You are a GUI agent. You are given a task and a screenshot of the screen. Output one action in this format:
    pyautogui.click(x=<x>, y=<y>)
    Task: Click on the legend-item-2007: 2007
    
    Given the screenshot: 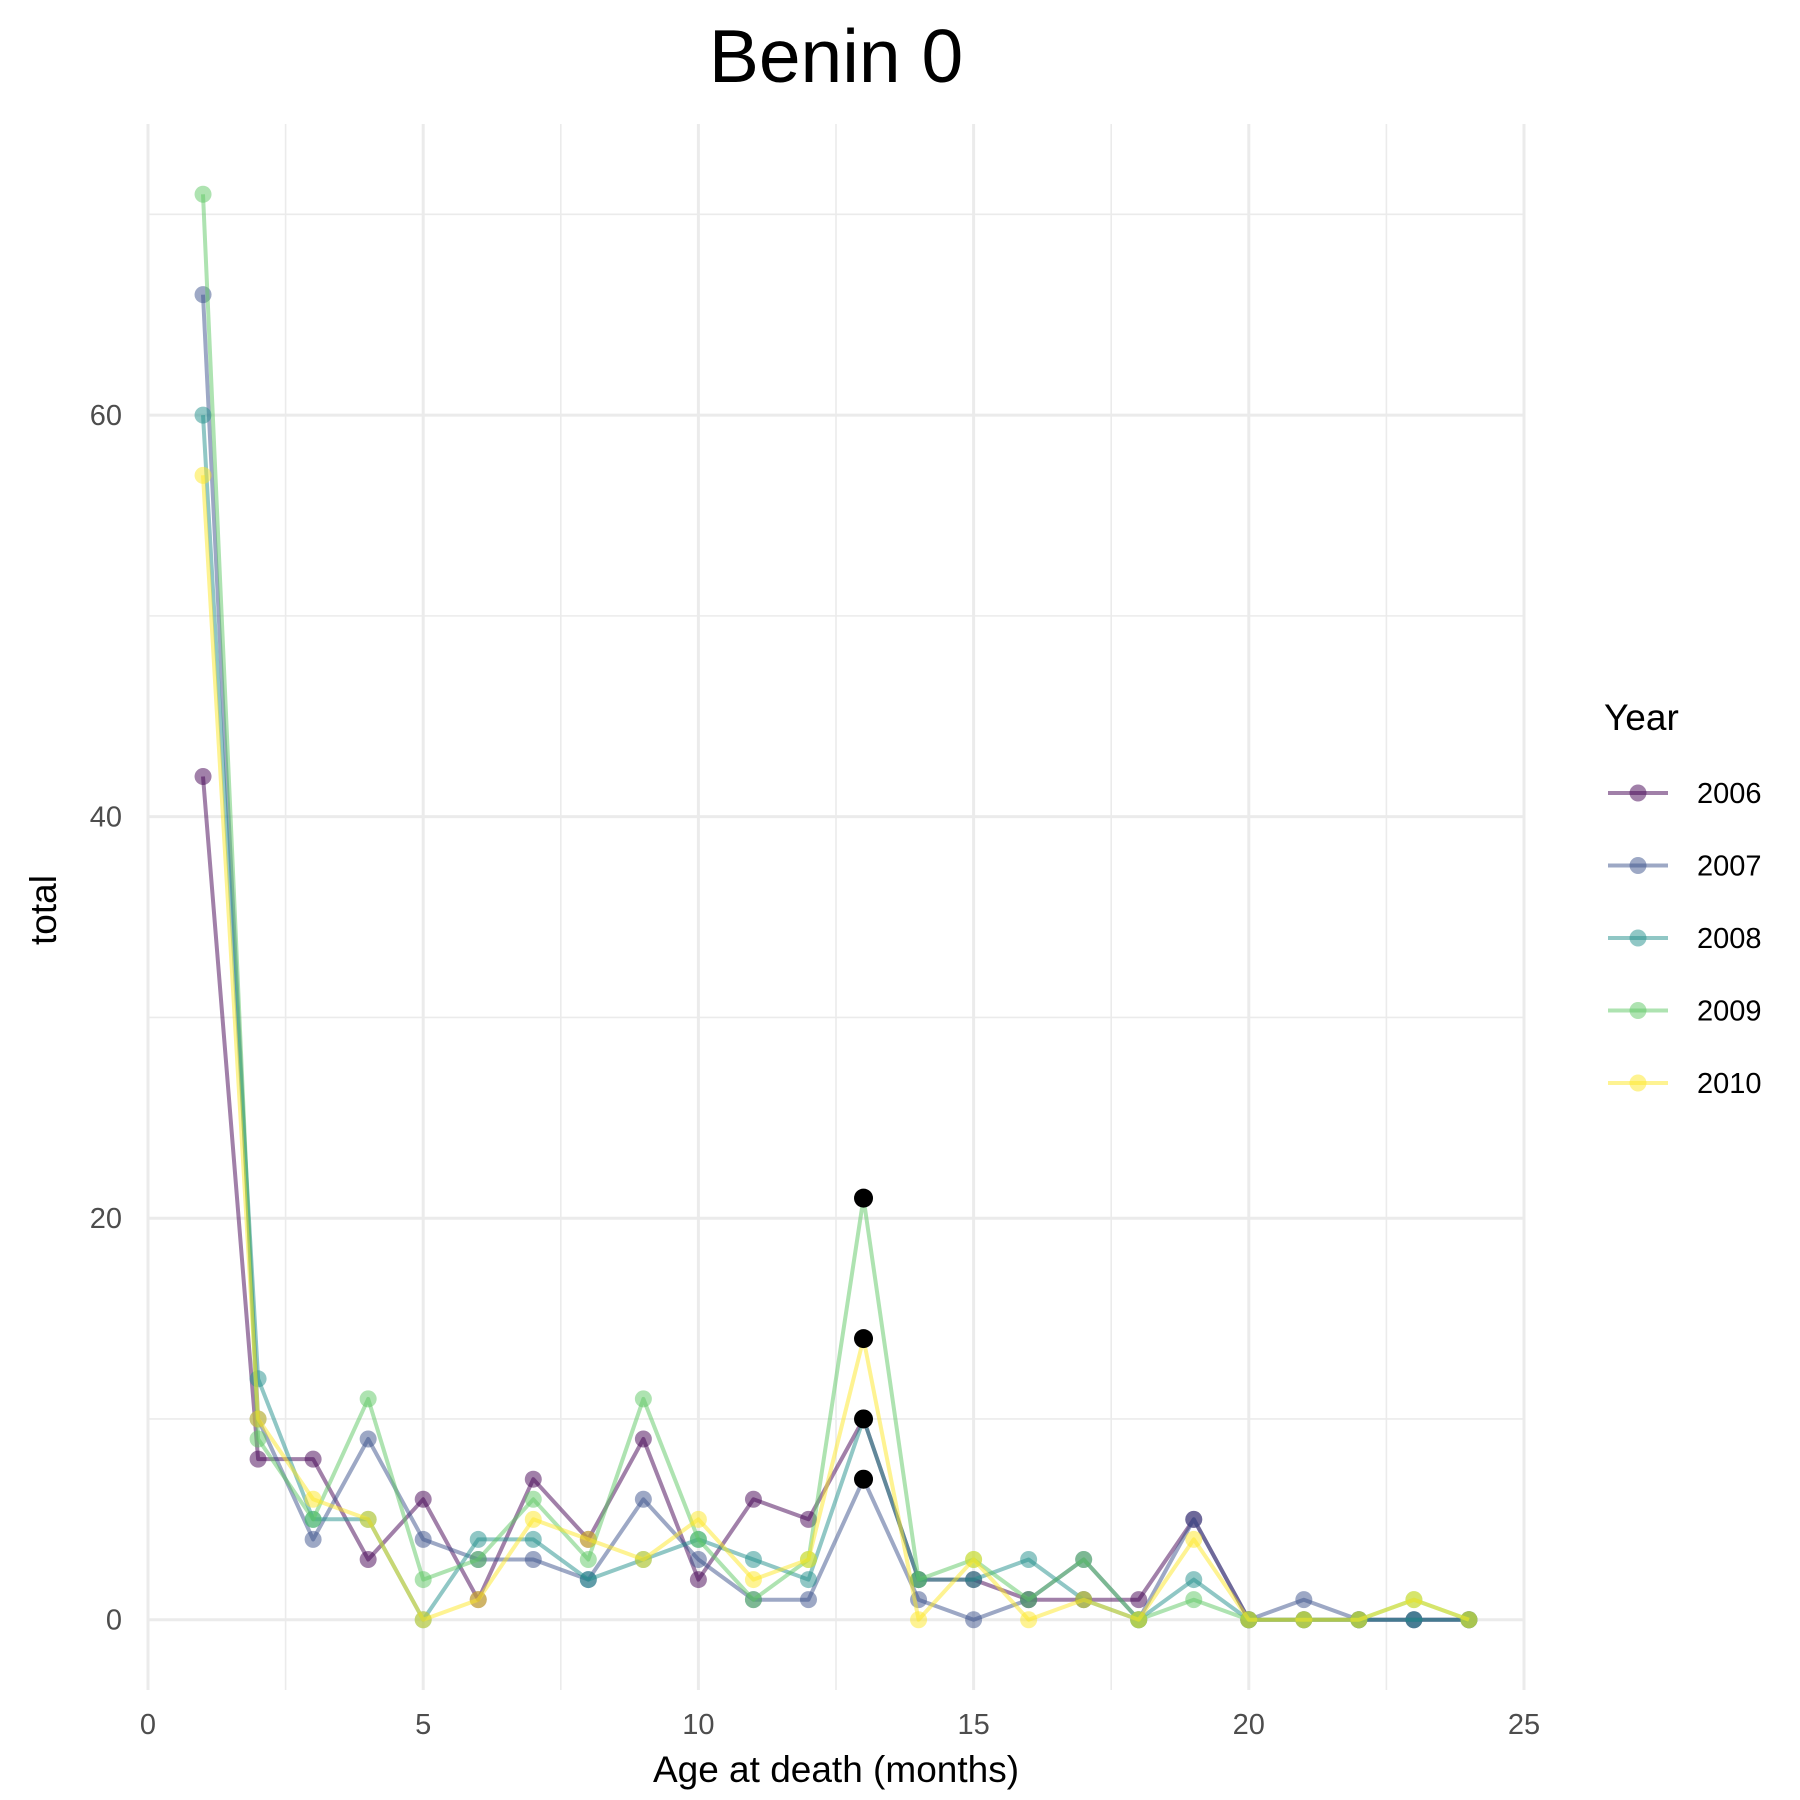 What is the action you would take?
    pyautogui.click(x=1685, y=867)
    